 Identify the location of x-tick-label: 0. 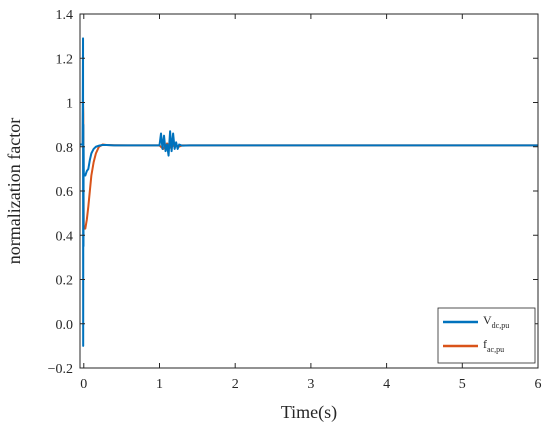
(83, 384).